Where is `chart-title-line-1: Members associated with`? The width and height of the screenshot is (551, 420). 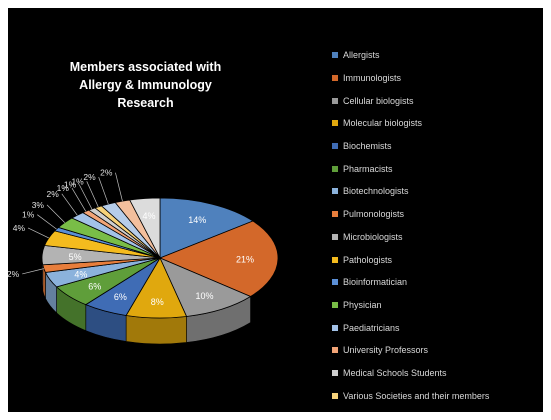 chart-title-line-1: Members associated with is located at coordinates (145, 67).